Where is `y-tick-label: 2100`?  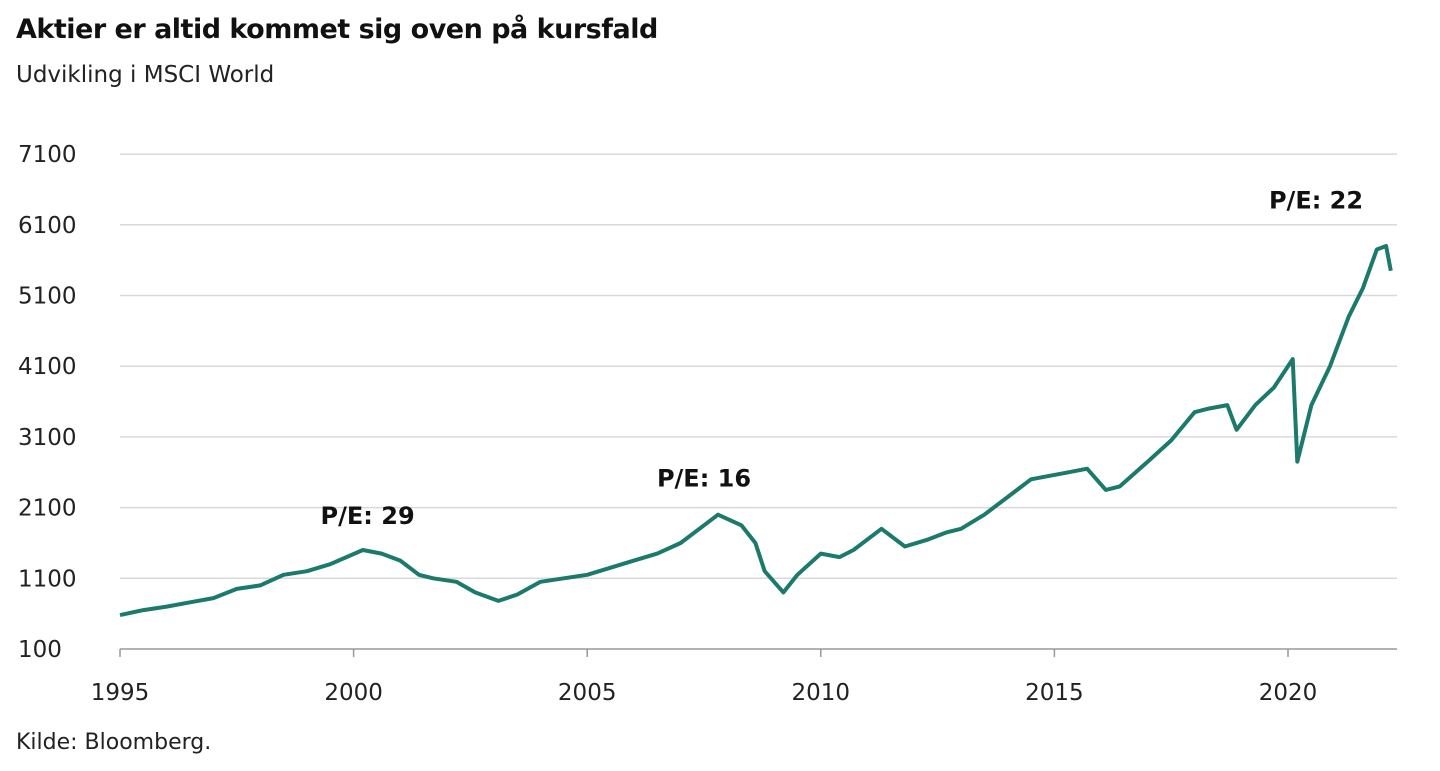 y-tick-label: 2100 is located at coordinates (47, 509).